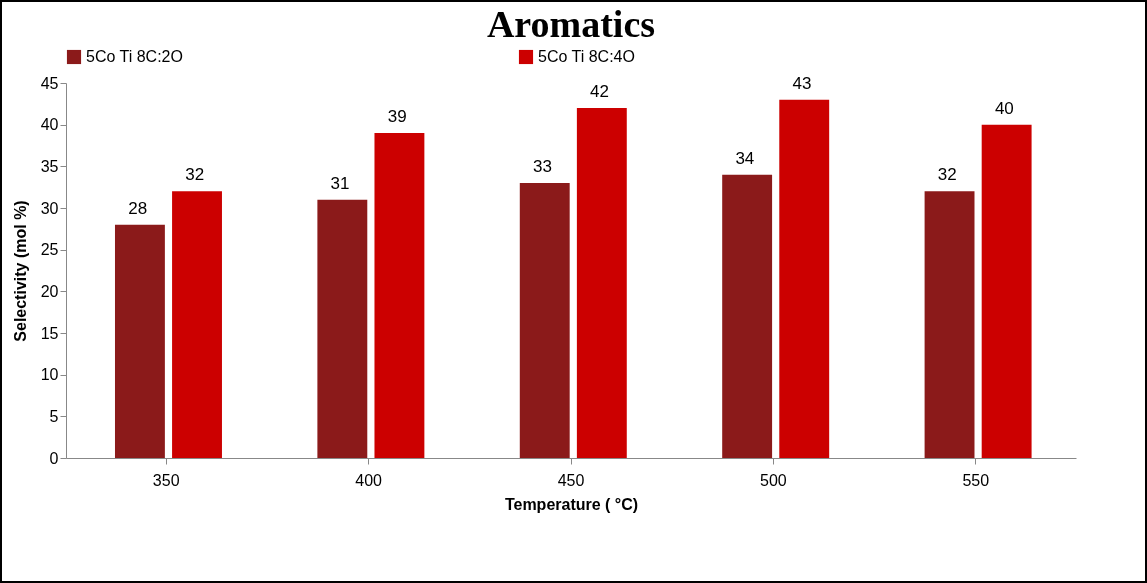 This screenshot has height=583, width=1147. What do you see at coordinates (600, 91) in the screenshot?
I see `data-label: 42` at bounding box center [600, 91].